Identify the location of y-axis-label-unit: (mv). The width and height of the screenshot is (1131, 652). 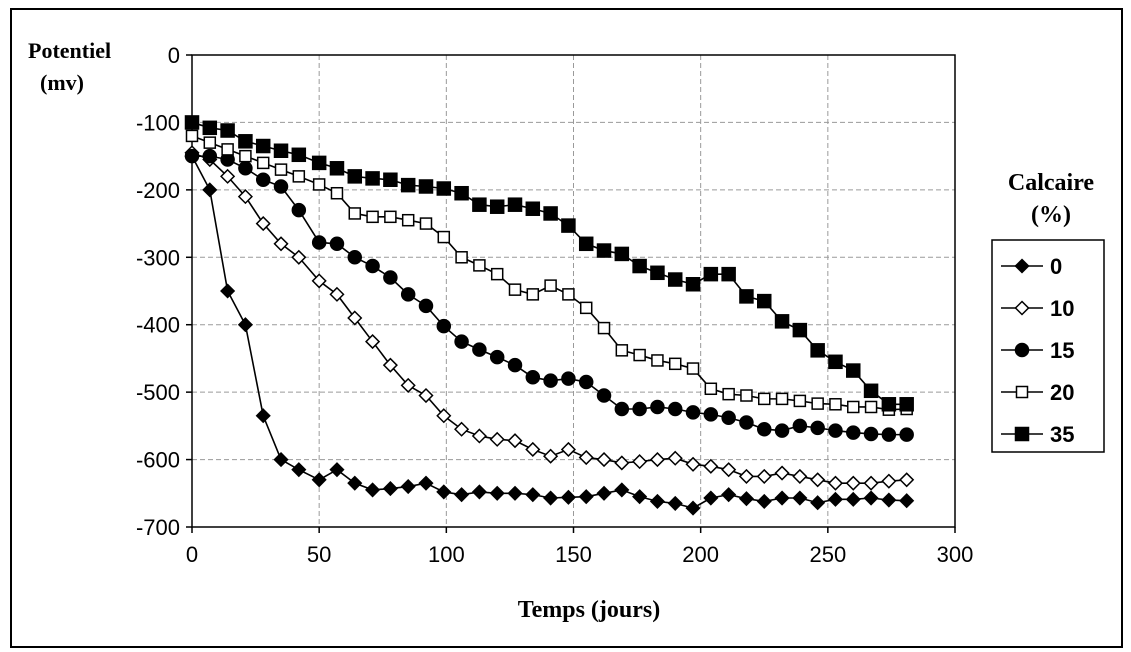
(62, 82).